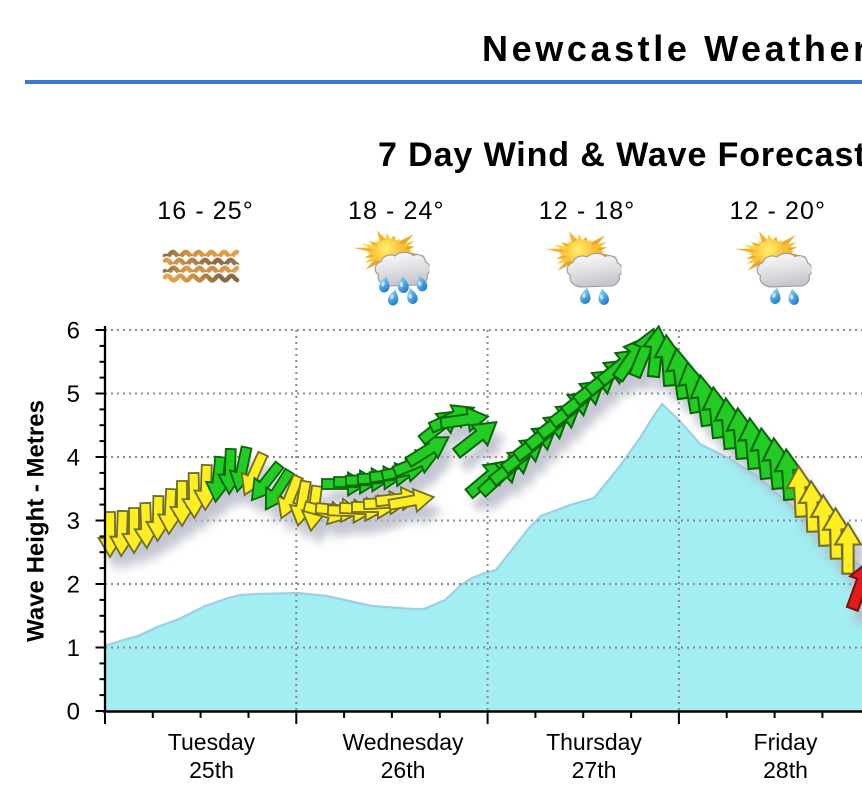  Describe the element at coordinates (211, 770) in the screenshot. I see `svg-text: 25th` at that location.